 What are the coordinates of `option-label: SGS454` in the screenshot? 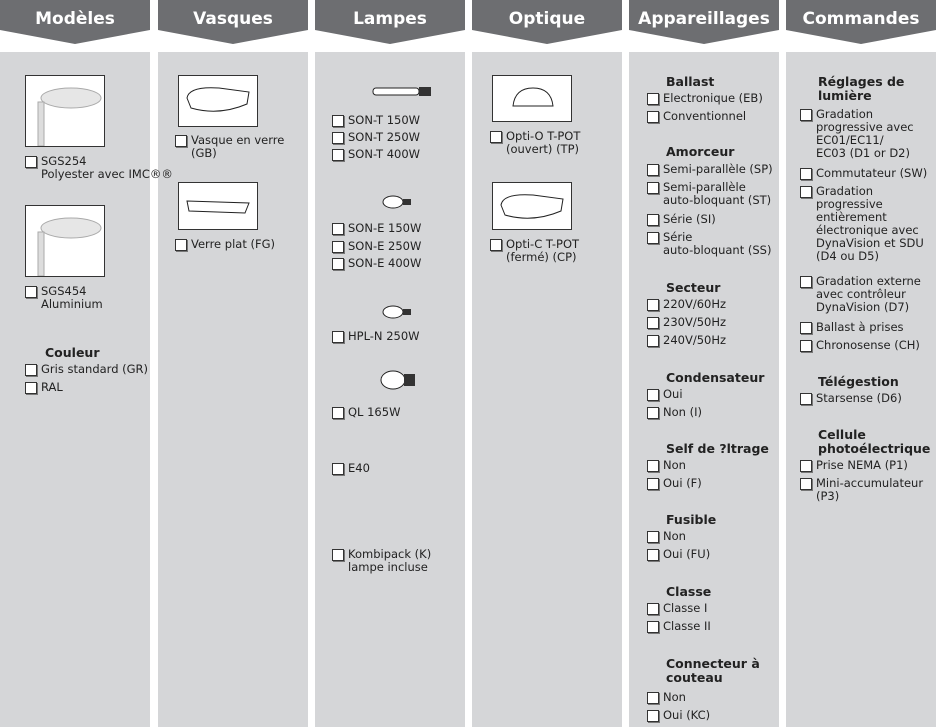 It's located at (64, 291).